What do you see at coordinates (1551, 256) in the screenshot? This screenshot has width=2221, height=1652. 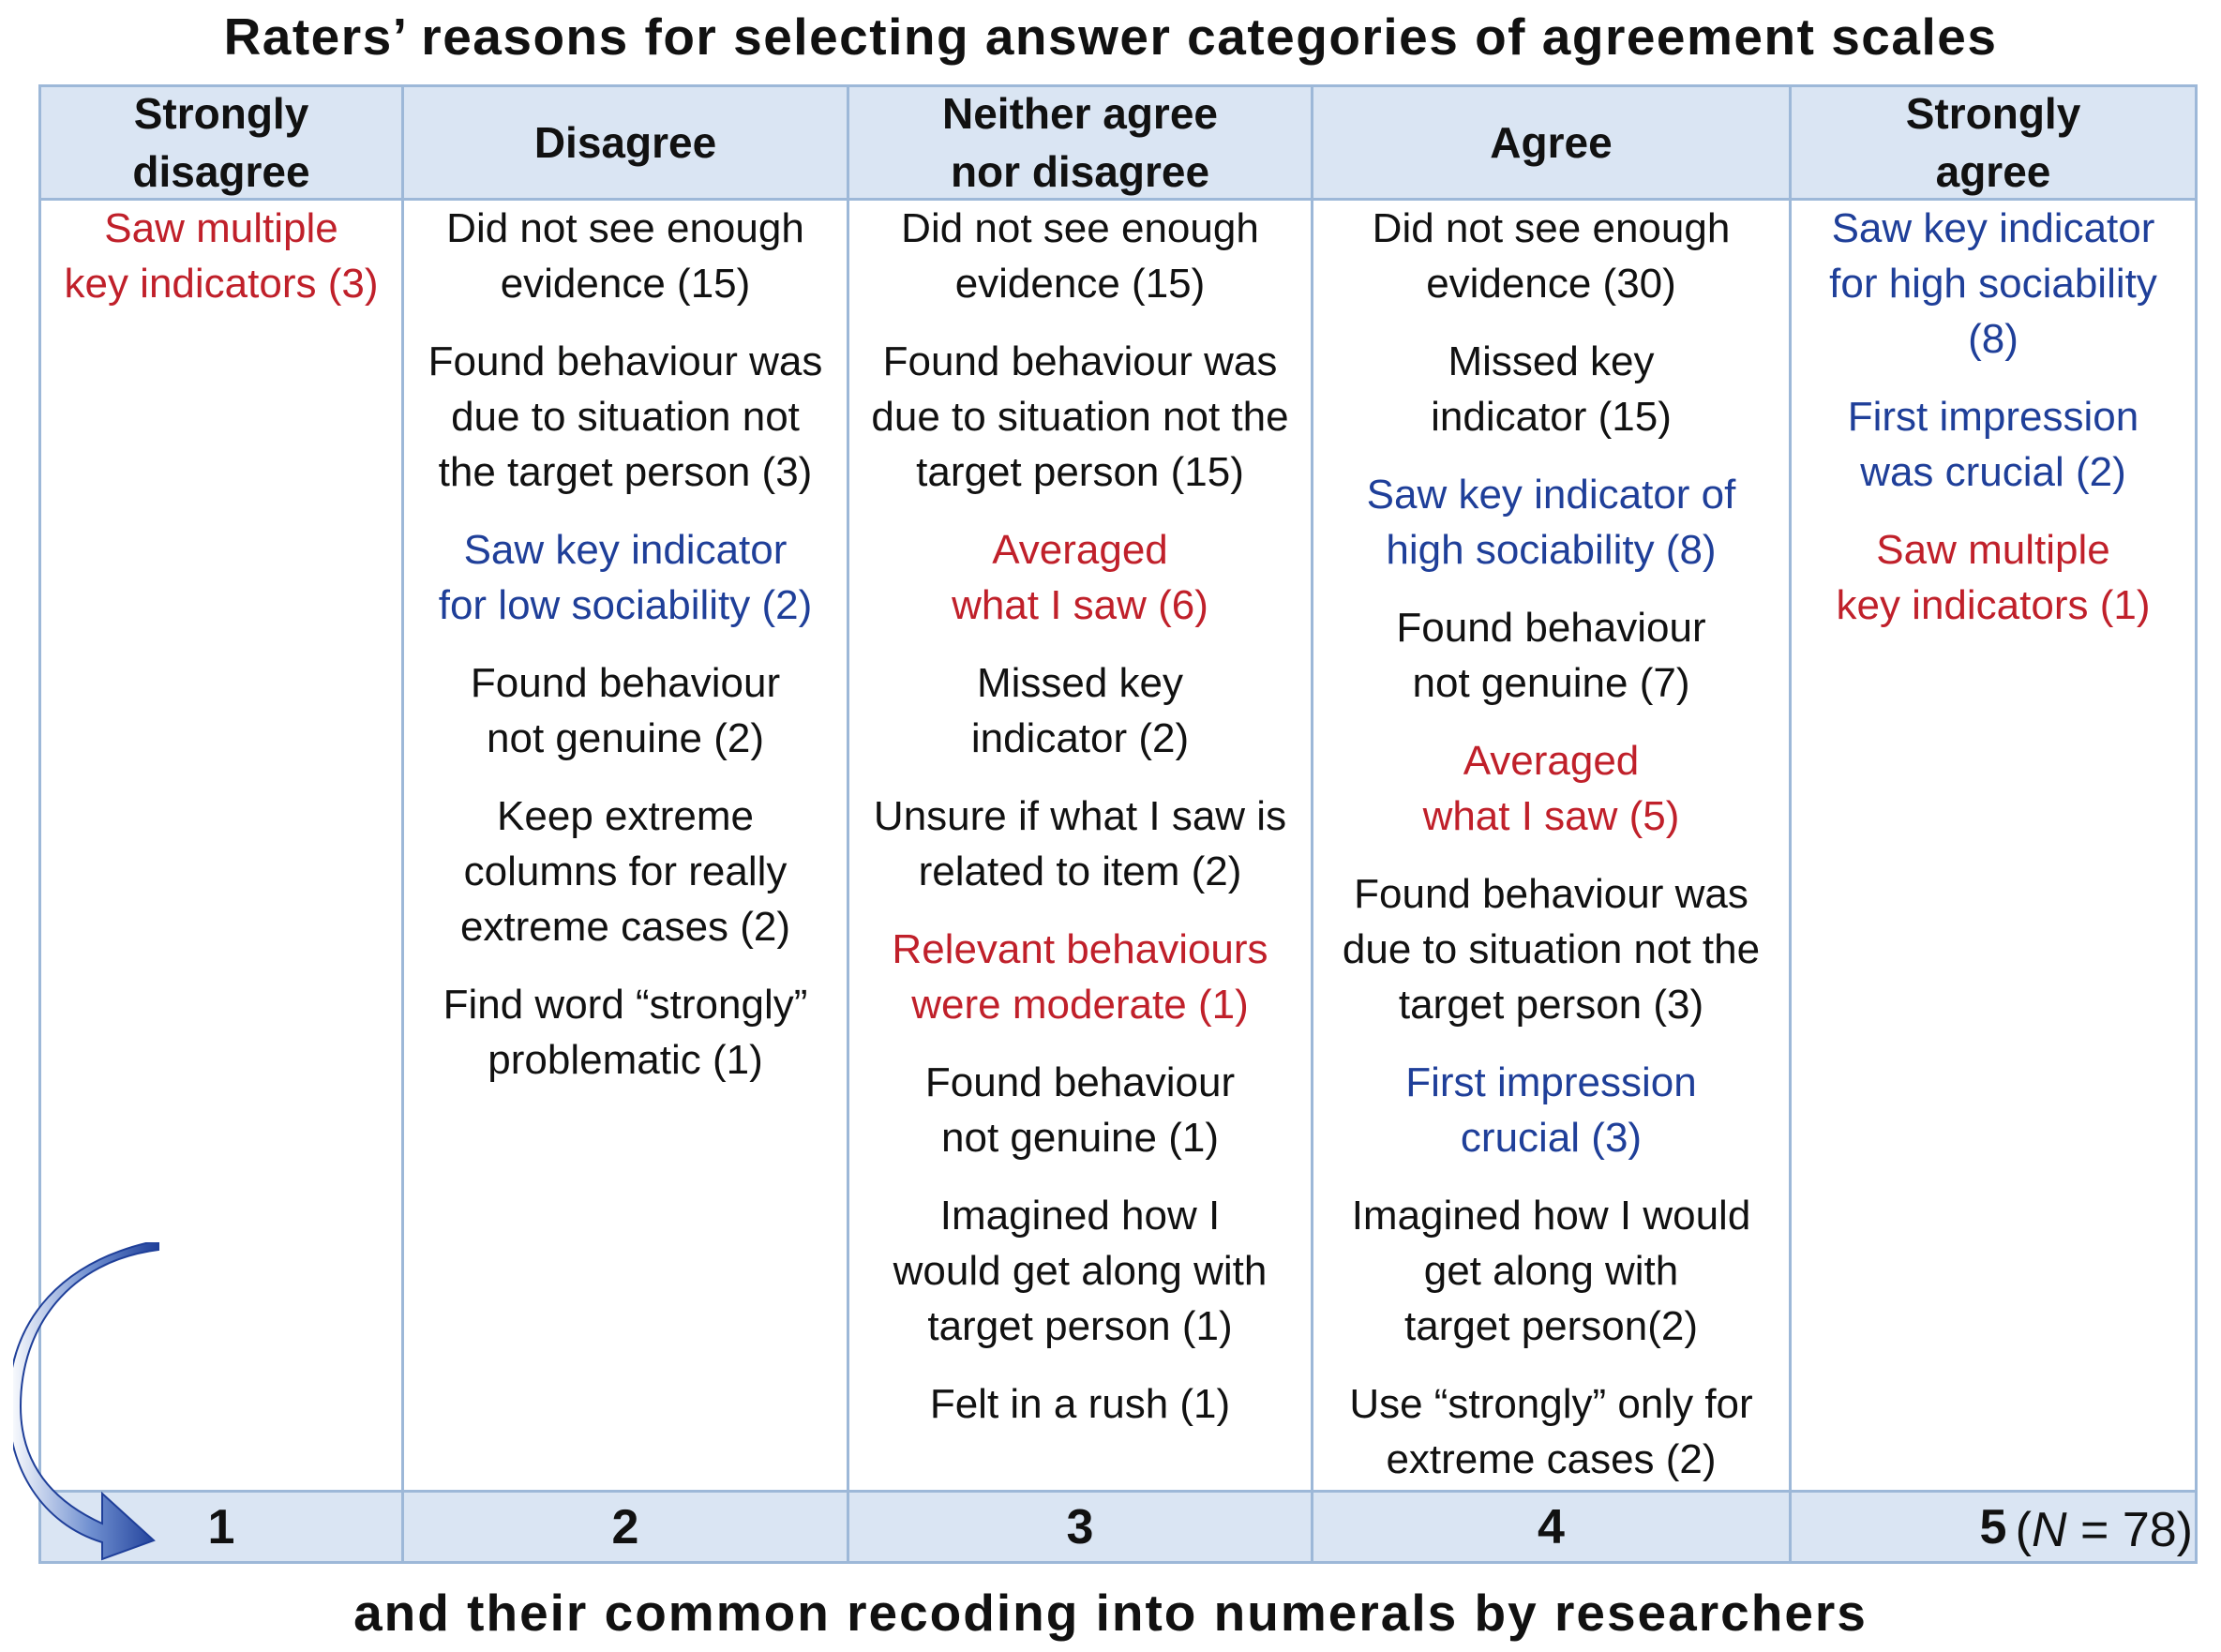 I see `reason-item: Did not see enough evidence (30)` at bounding box center [1551, 256].